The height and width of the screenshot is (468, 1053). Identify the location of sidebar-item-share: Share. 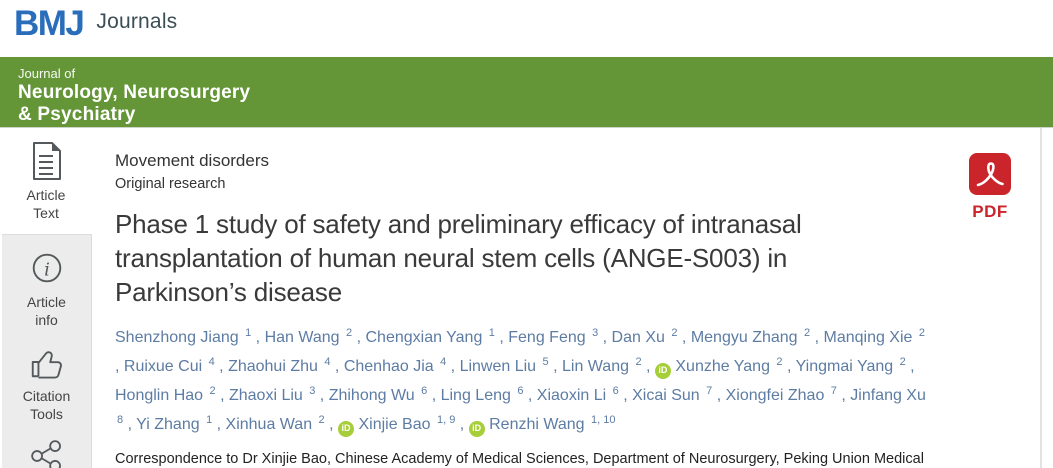
(46, 452).